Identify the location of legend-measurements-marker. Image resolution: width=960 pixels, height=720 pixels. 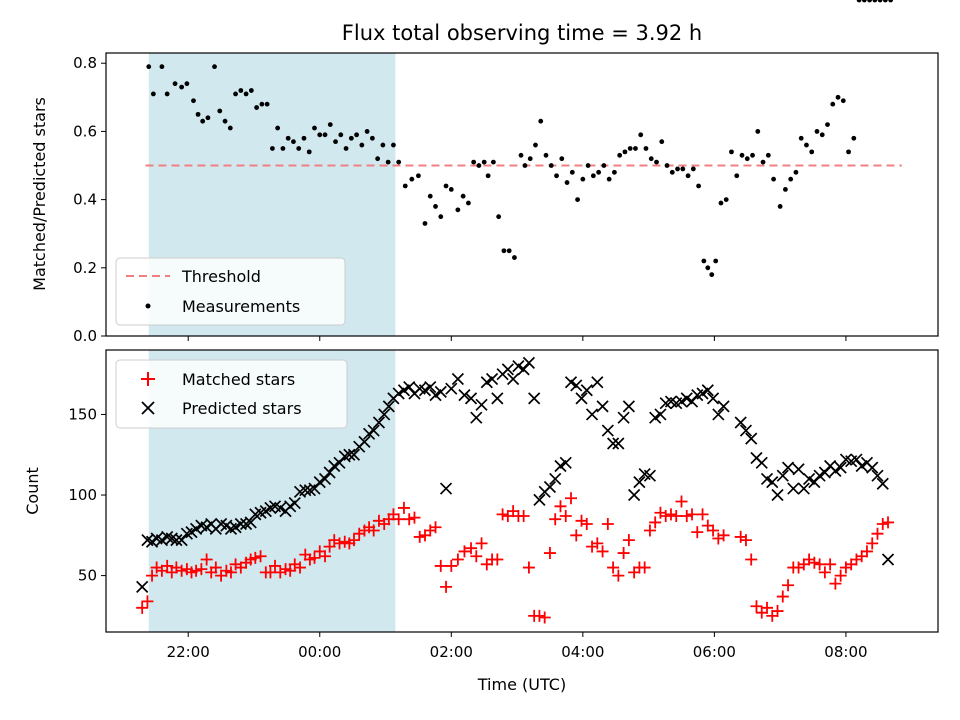
(148, 306).